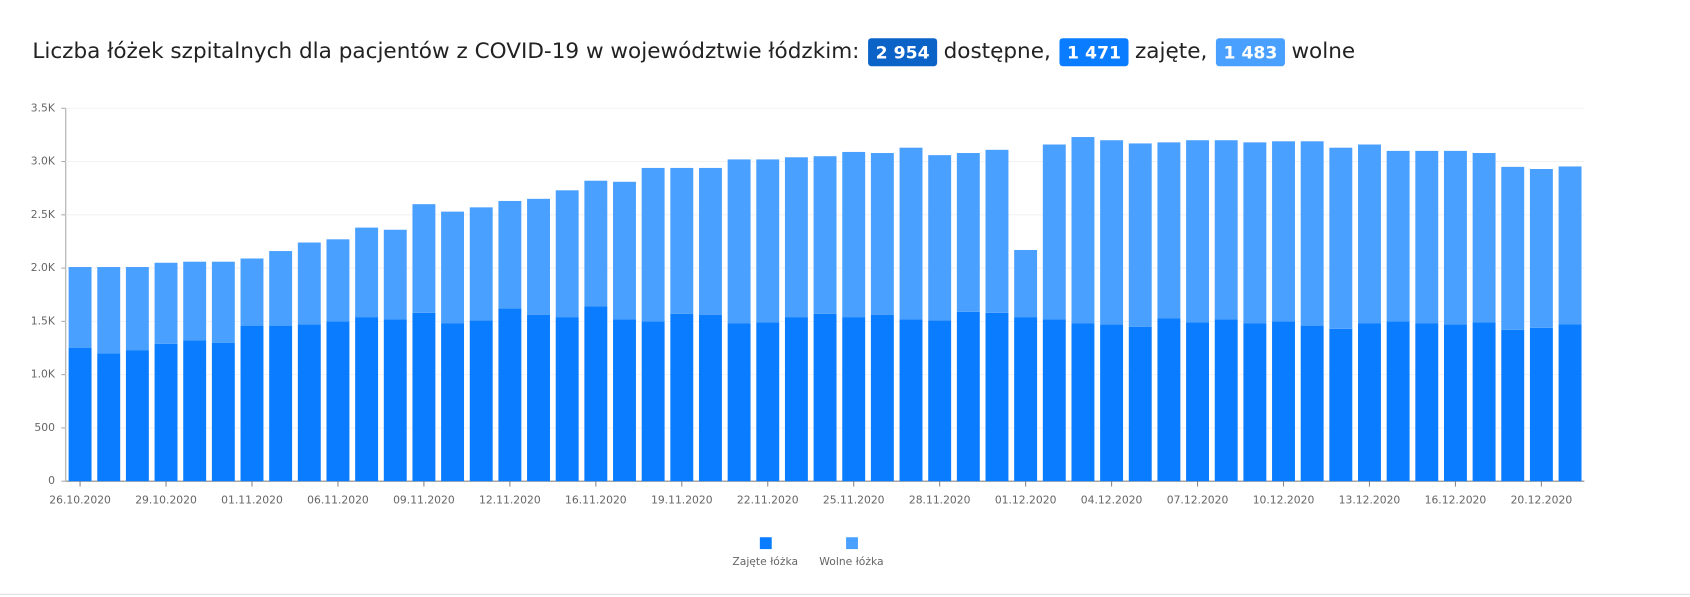 The height and width of the screenshot is (597, 1690). What do you see at coordinates (1026, 500) in the screenshot?
I see `x-tick-label: 01.12.2020` at bounding box center [1026, 500].